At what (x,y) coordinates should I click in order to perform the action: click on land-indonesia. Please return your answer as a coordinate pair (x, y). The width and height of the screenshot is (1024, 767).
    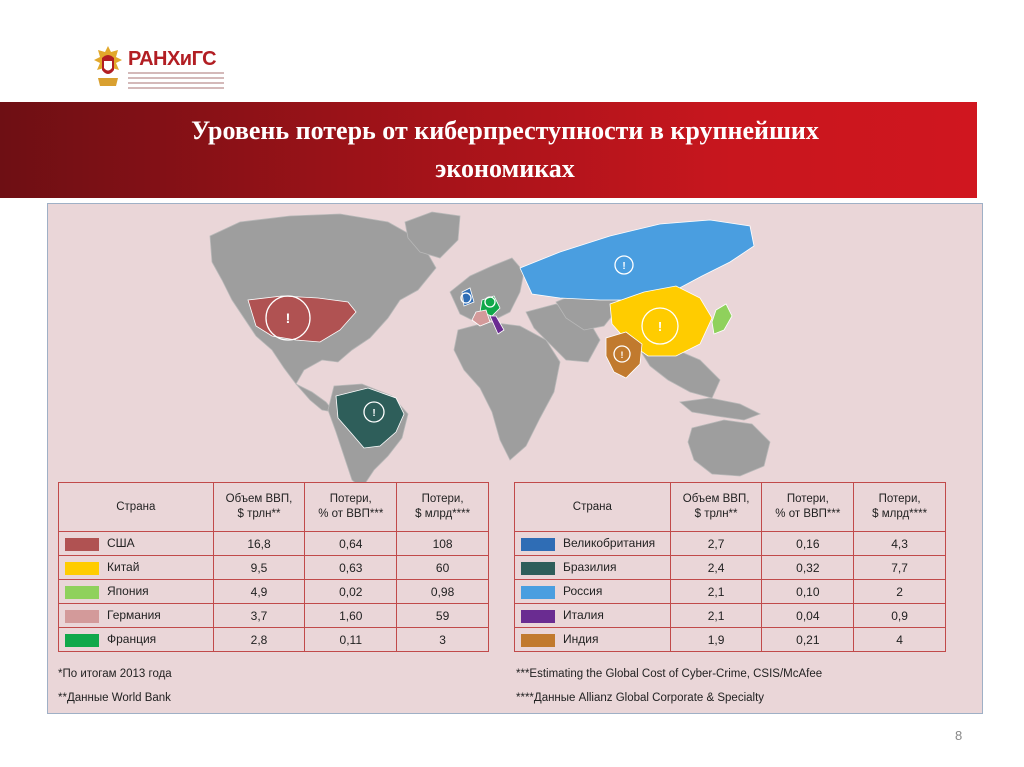
    Looking at the image, I should click on (720, 409).